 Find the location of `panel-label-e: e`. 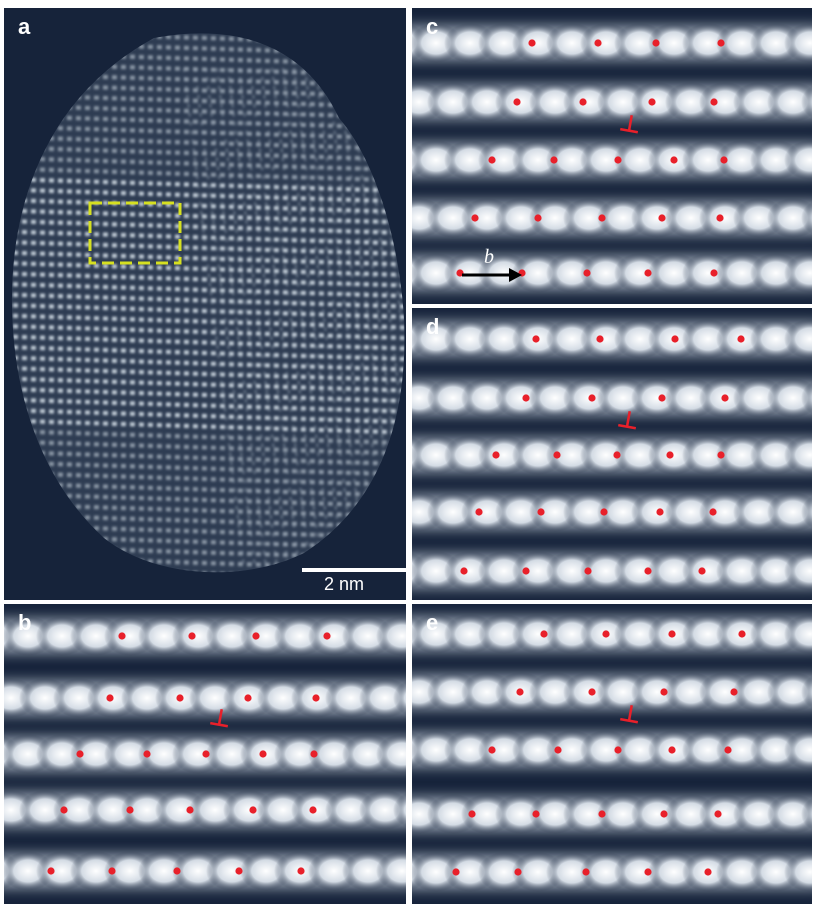

panel-label-e: e is located at coordinates (432, 622).